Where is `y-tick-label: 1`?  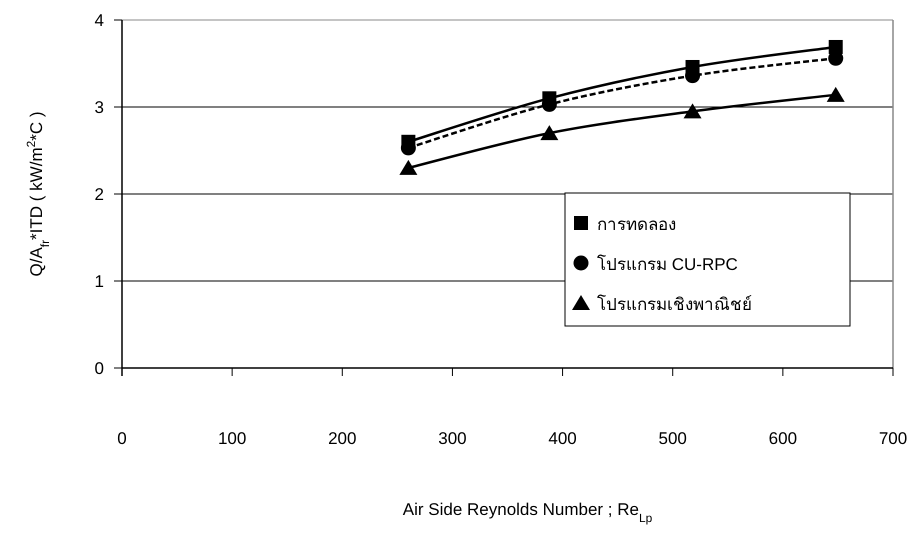 y-tick-label: 1 is located at coordinates (99, 281).